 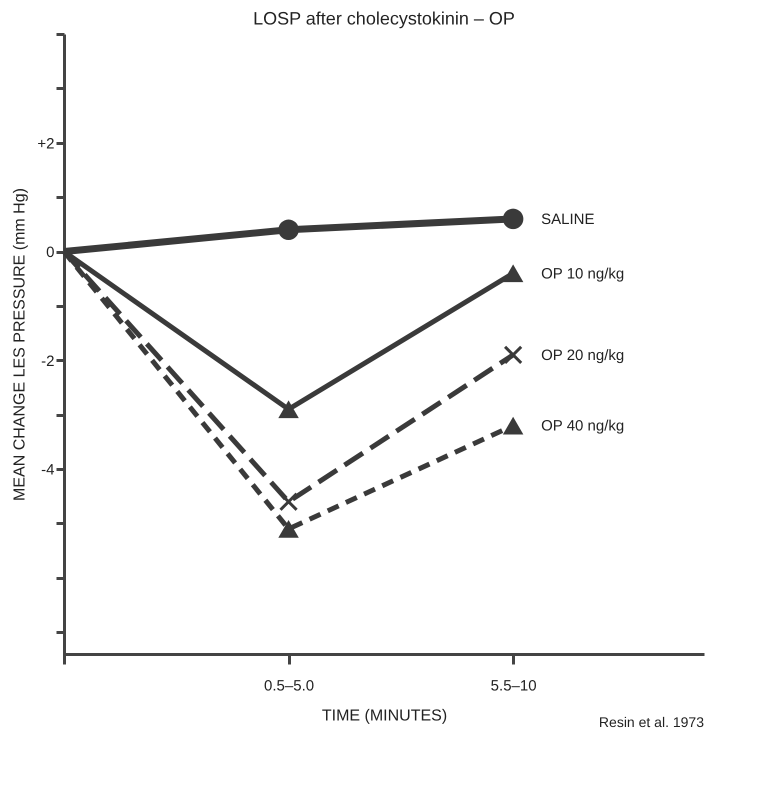 What do you see at coordinates (582, 426) in the screenshot?
I see `series-label: OP 40 ng/kg` at bounding box center [582, 426].